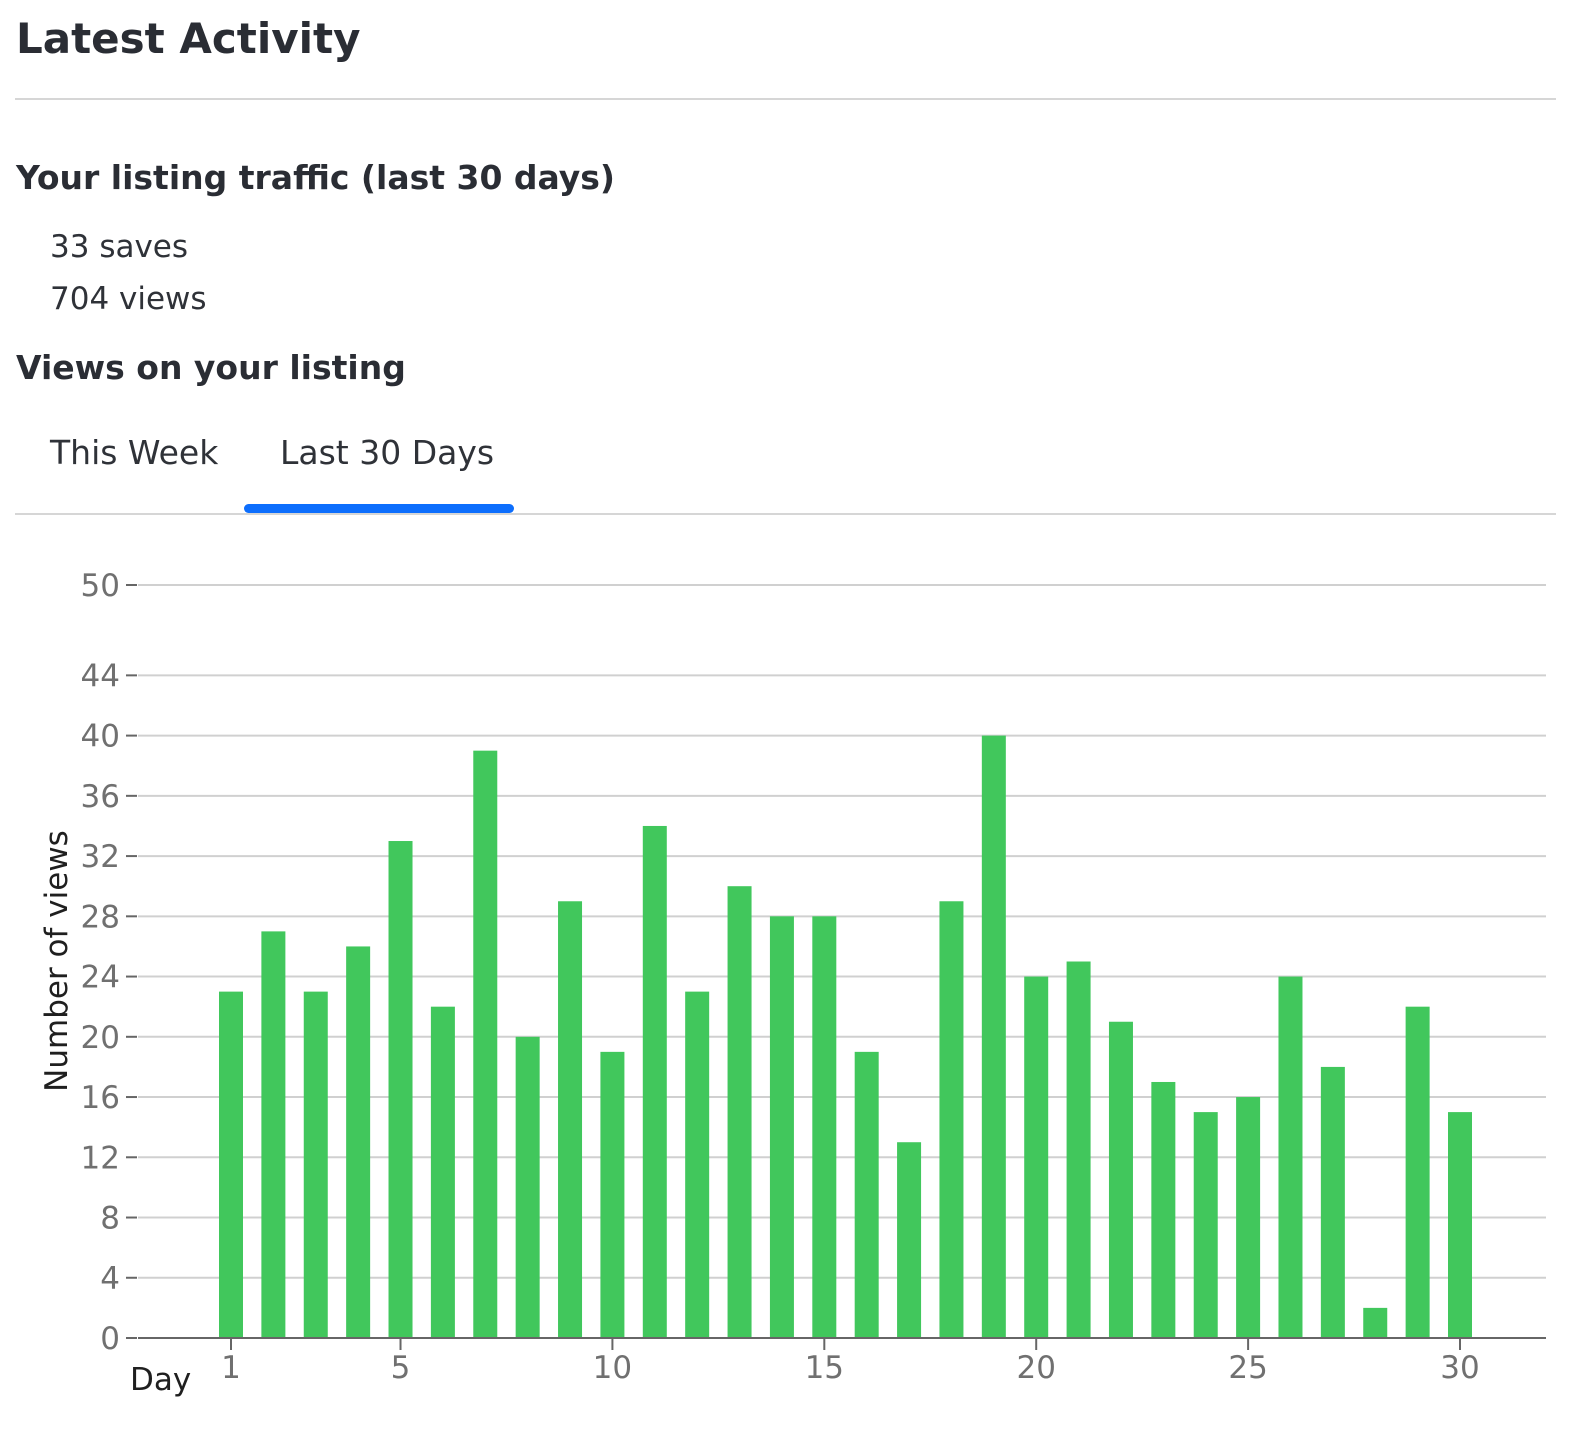 The width and height of the screenshot is (1596, 1449). What do you see at coordinates (100, 857) in the screenshot?
I see `y-tick-label: 32` at bounding box center [100, 857].